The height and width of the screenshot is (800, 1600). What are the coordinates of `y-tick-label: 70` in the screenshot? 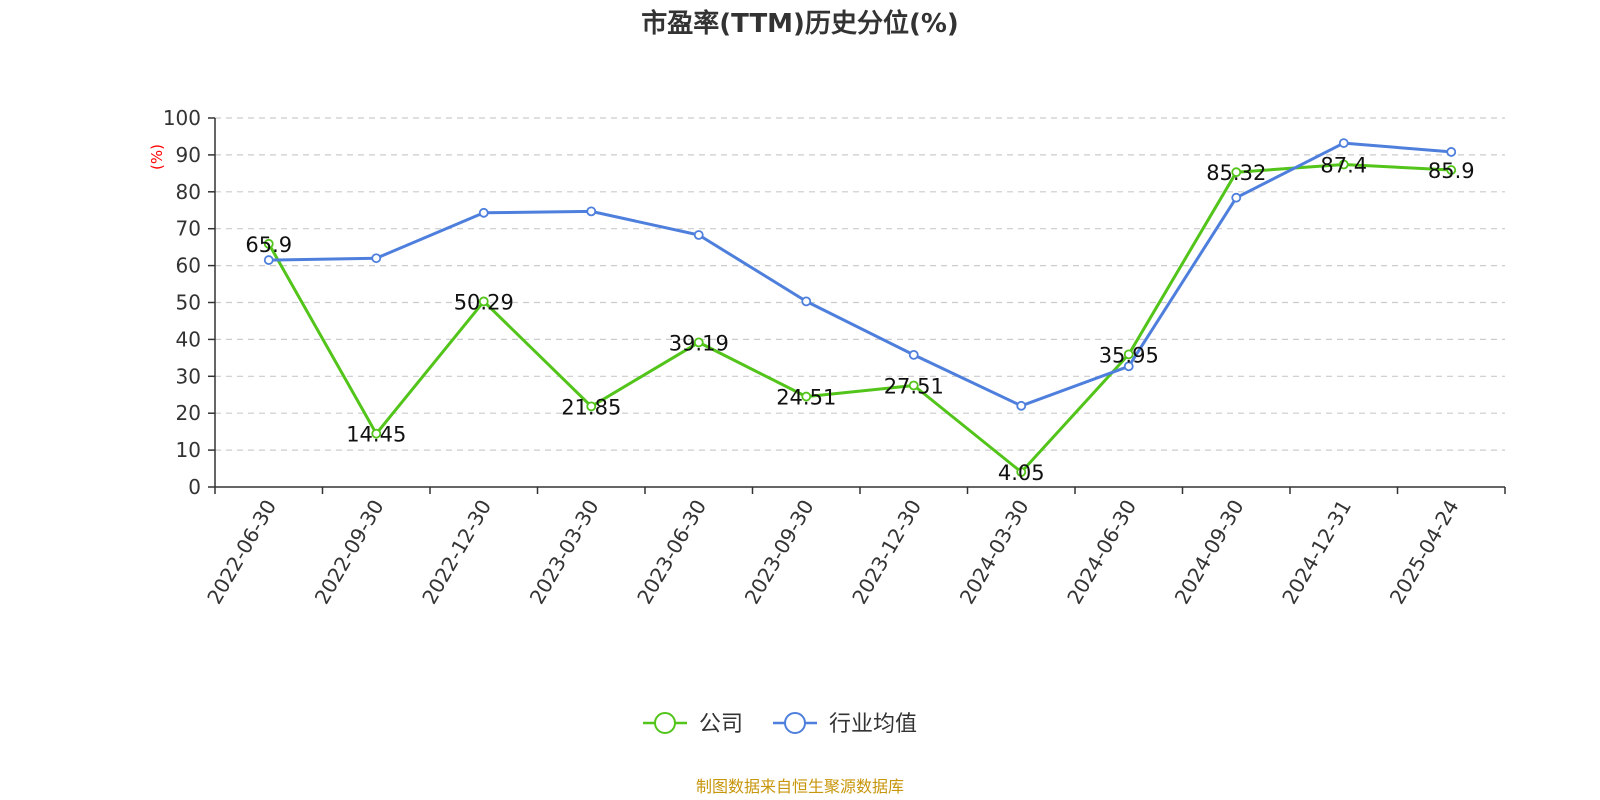 It's located at (188, 229).